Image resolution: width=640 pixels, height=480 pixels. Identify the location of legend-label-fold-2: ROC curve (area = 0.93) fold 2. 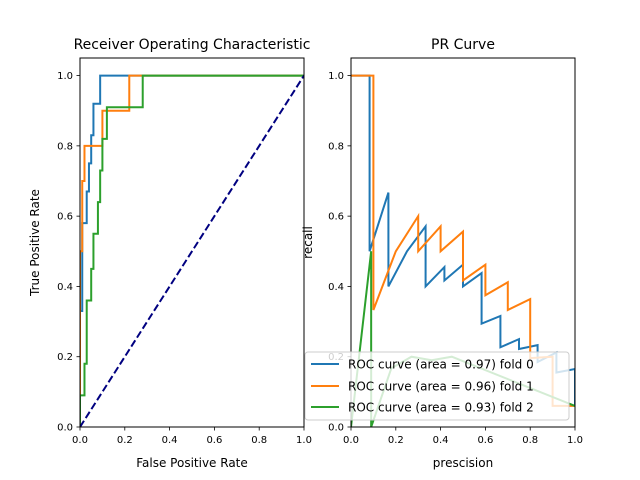
(441, 408).